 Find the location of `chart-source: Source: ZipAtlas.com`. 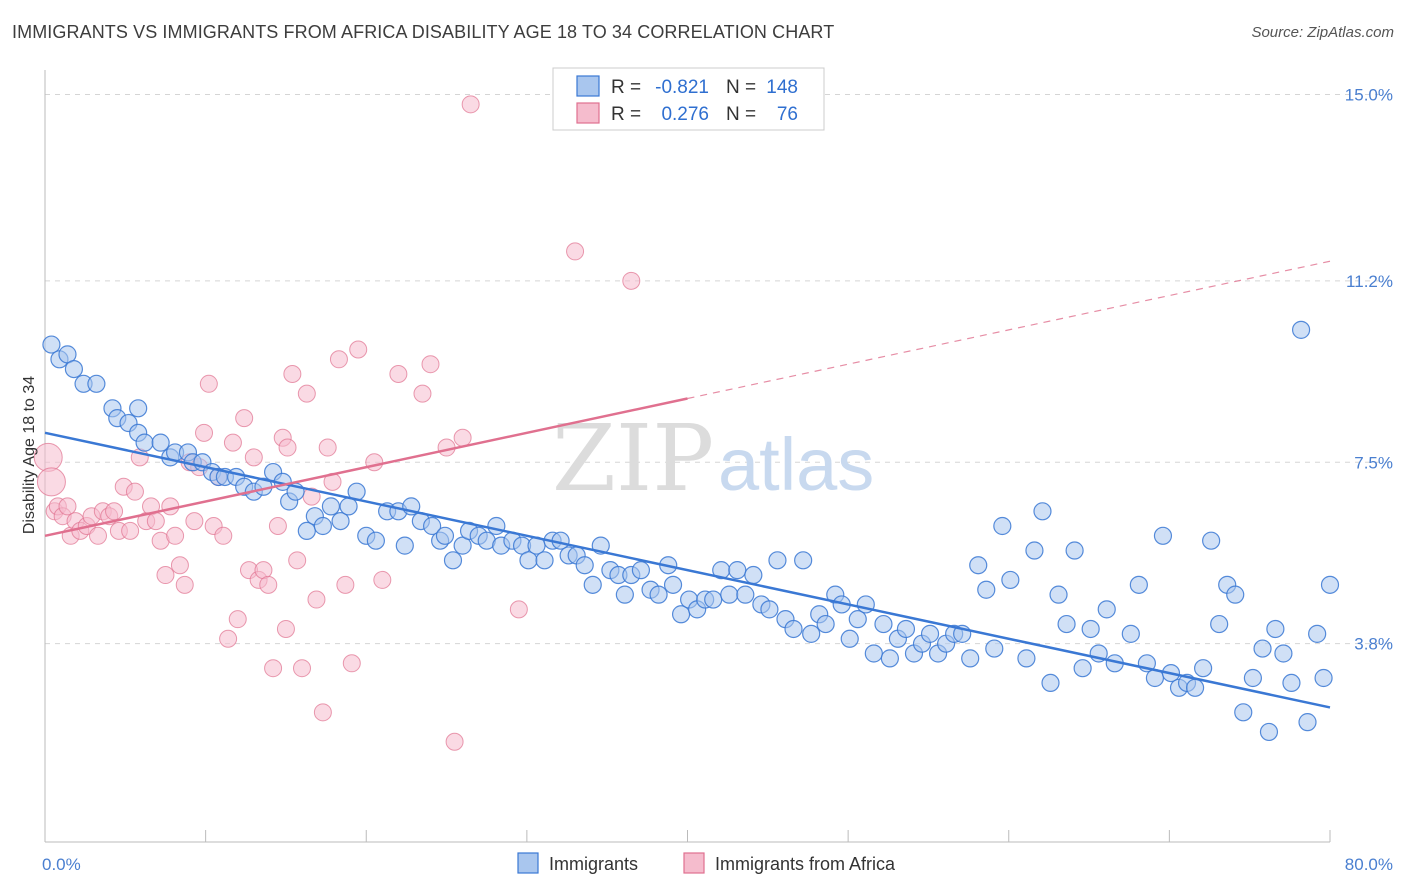

chart-source: Source: ZipAtlas.com is located at coordinates (1322, 32).